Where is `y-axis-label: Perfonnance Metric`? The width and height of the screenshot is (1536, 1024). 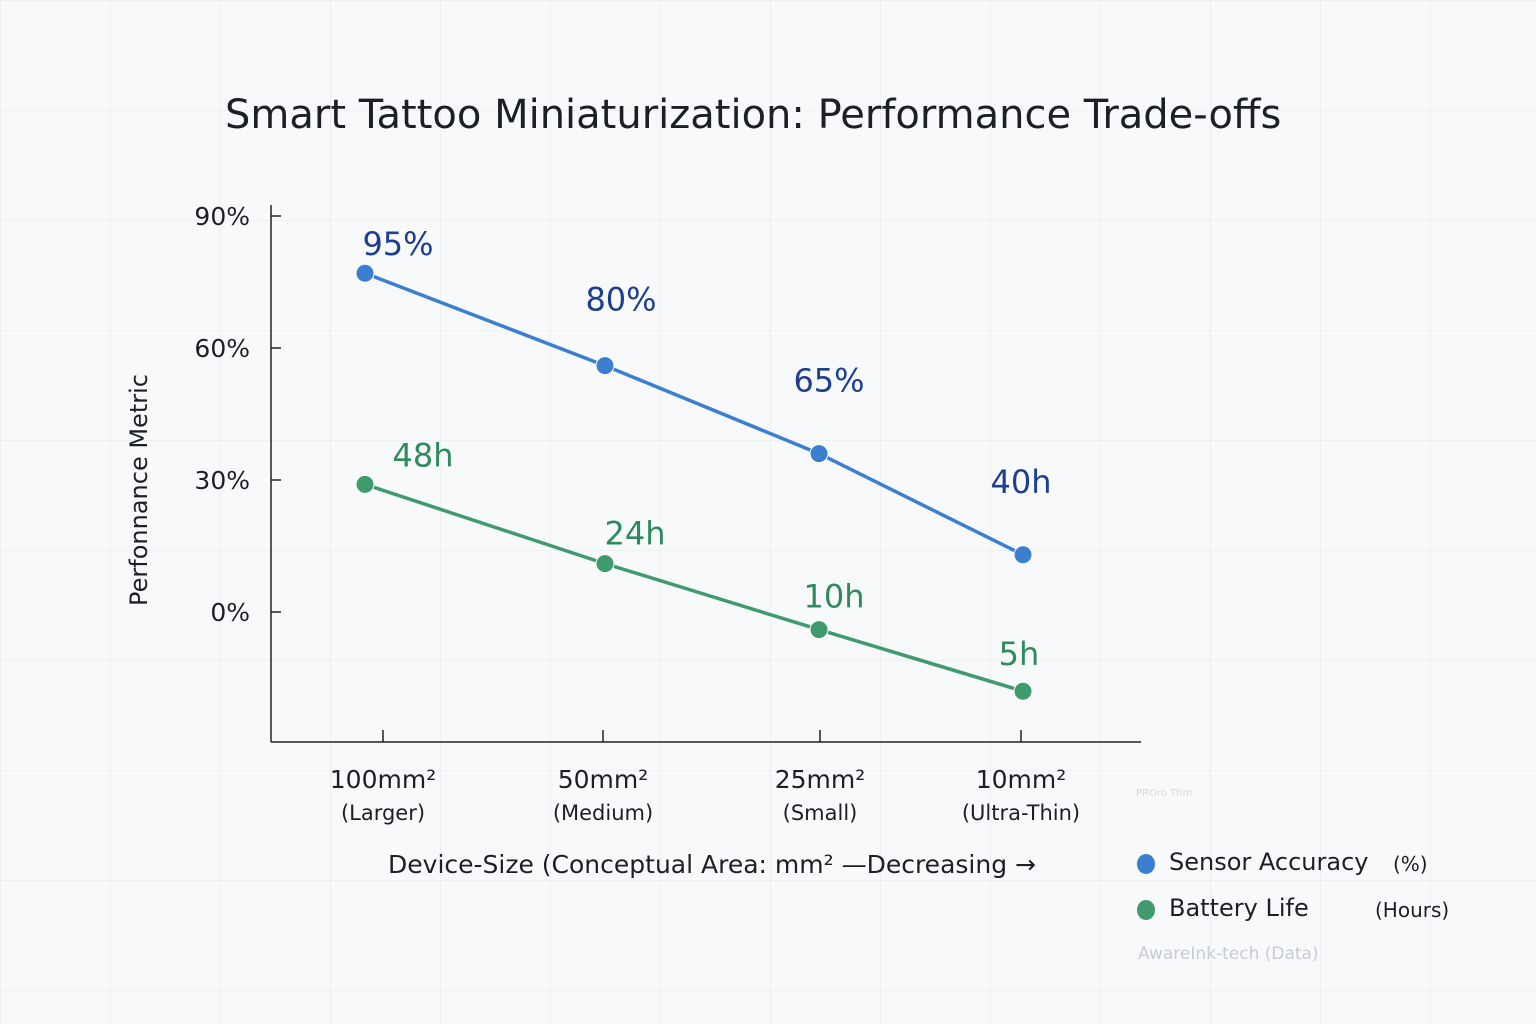
y-axis-label: Perfonnance Metric is located at coordinates (139, 490).